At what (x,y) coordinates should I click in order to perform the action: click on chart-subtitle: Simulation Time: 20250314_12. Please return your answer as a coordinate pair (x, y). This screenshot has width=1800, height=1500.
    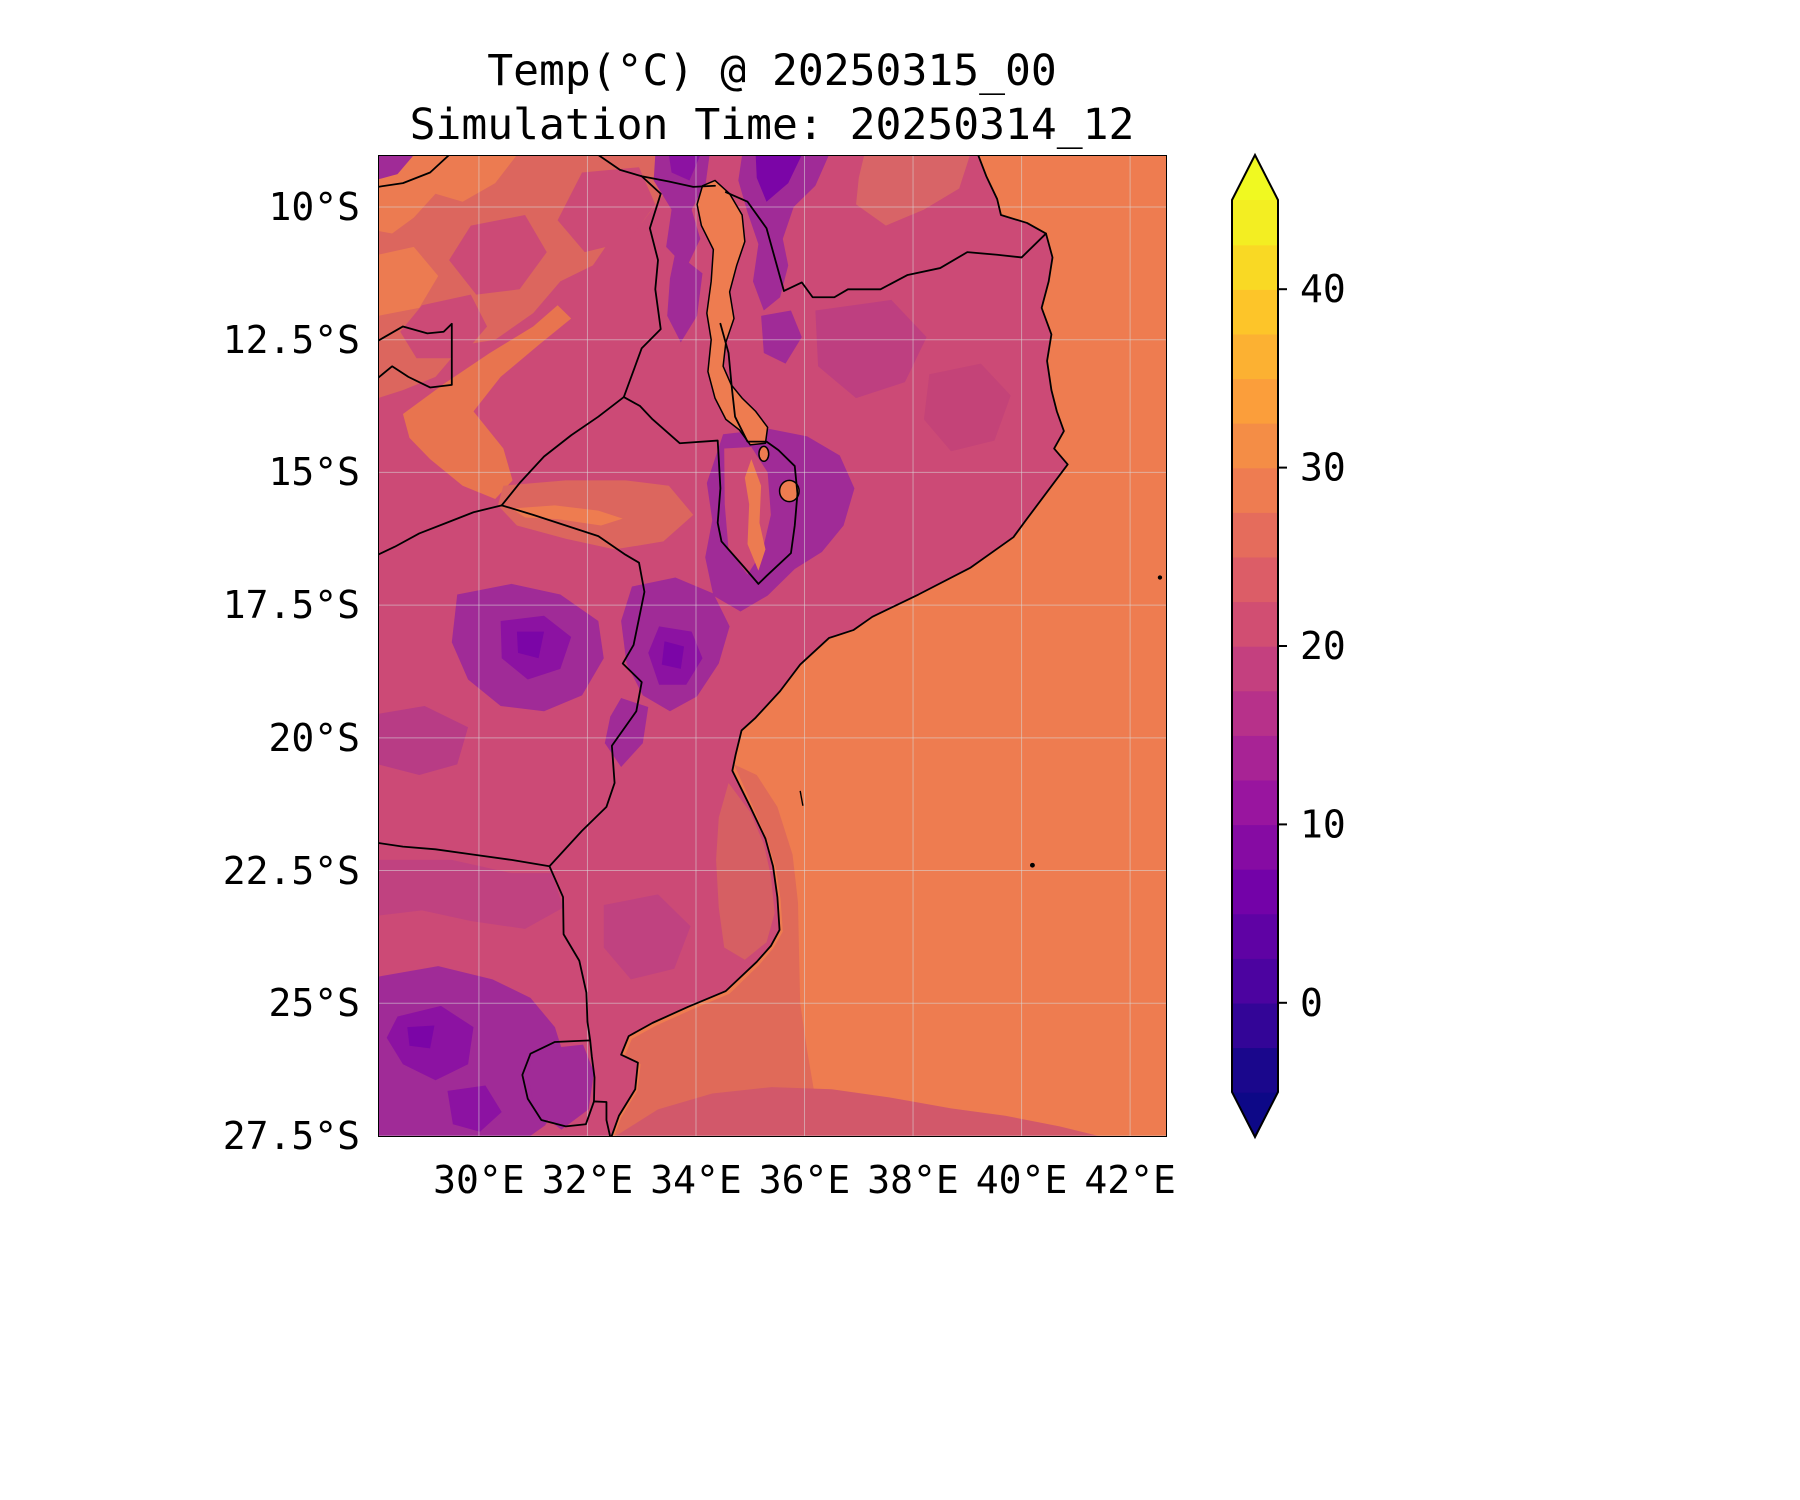
    Looking at the image, I should click on (772, 125).